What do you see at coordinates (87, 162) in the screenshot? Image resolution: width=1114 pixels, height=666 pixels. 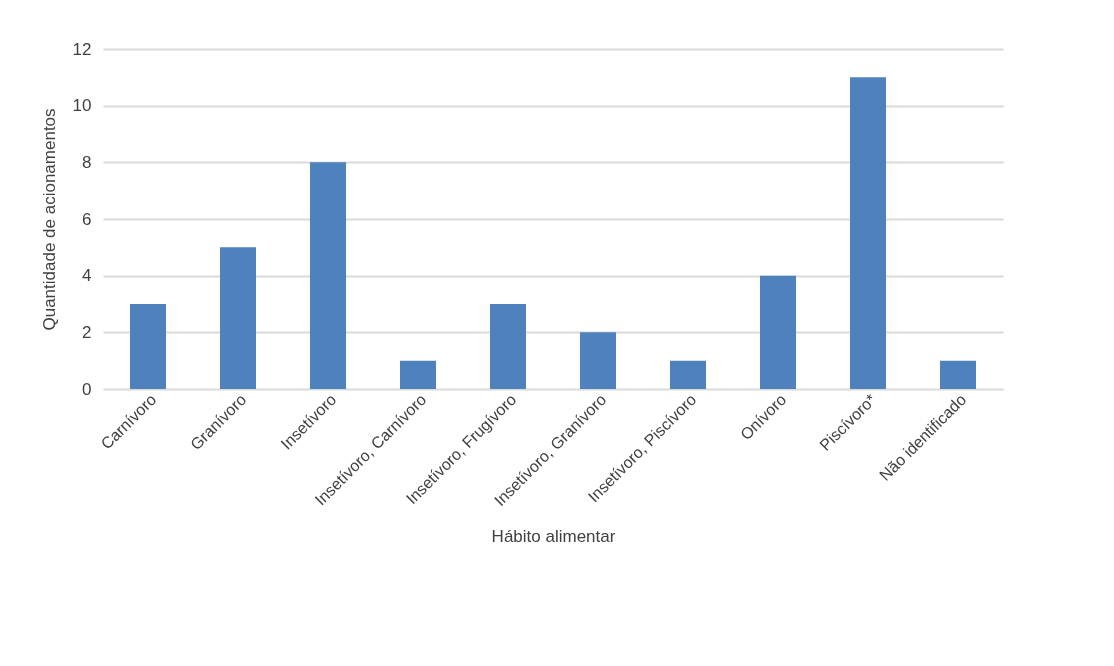 I see `y-tick-label: 8` at bounding box center [87, 162].